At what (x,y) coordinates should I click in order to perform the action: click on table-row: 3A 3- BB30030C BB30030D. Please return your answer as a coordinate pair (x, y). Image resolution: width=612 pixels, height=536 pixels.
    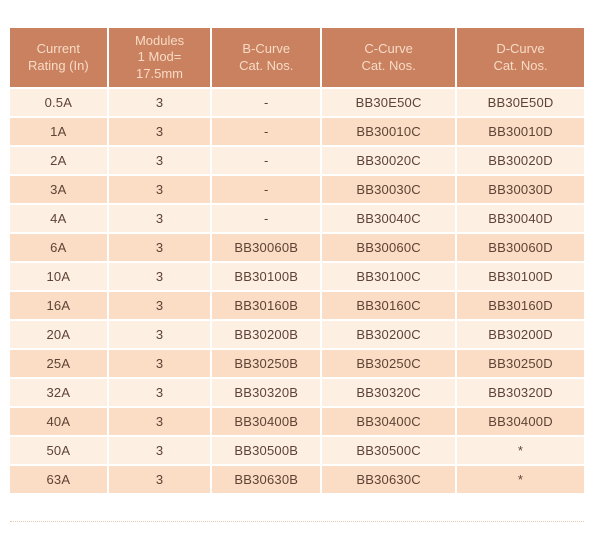
    Looking at the image, I should click on (297, 189).